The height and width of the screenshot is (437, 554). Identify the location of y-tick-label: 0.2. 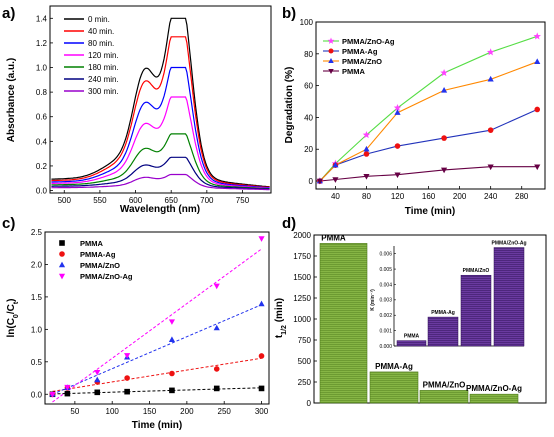
(42, 166).